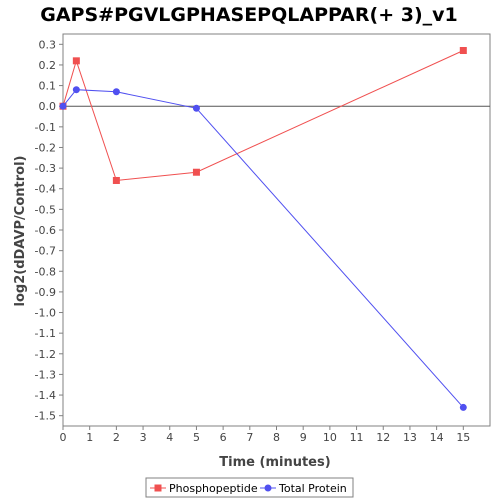  I want to click on y-tick-label: -1.1, so click(45, 333).